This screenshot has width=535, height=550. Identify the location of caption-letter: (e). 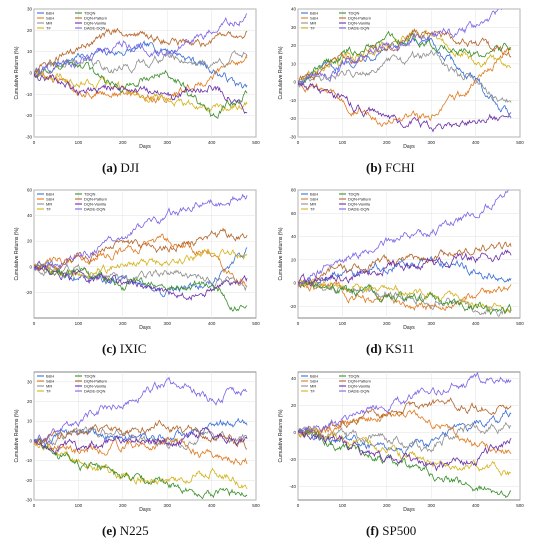
(109, 530).